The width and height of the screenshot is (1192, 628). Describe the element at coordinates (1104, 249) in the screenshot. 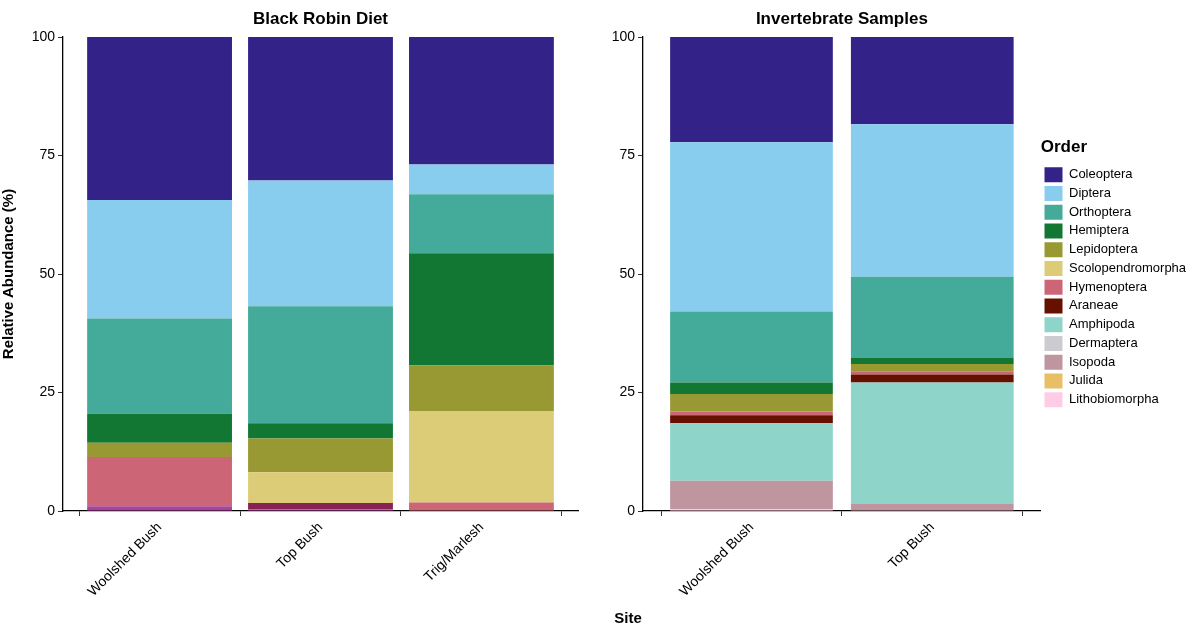

I see `legend-label: Lepidoptera` at that location.